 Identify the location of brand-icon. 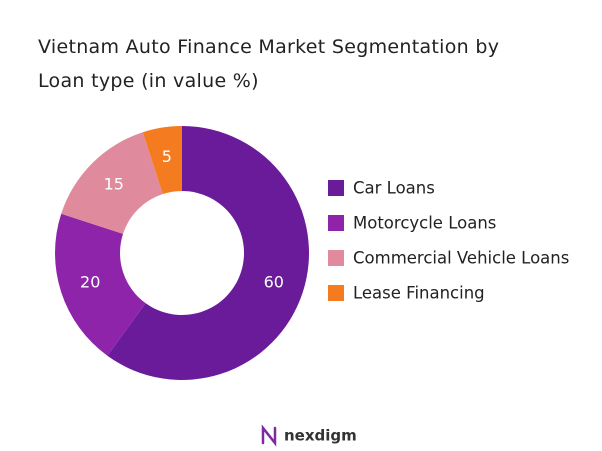
(269, 435).